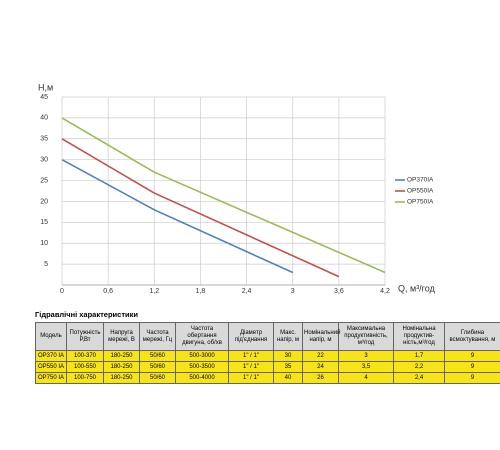 The image size is (500, 450). Describe the element at coordinates (247, 291) in the screenshot. I see `x-tick-label: 2,4` at that location.